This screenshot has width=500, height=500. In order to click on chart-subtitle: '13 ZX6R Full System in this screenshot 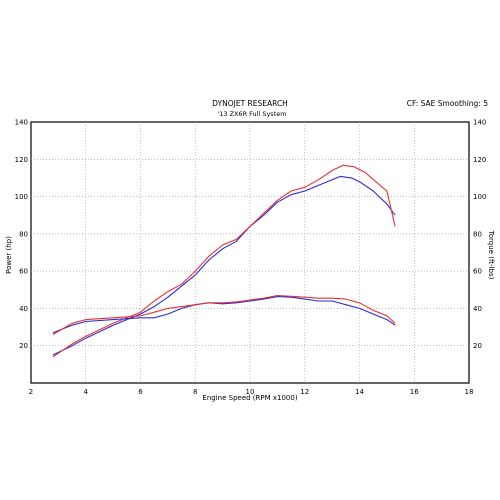, I will do `click(251, 114)`.